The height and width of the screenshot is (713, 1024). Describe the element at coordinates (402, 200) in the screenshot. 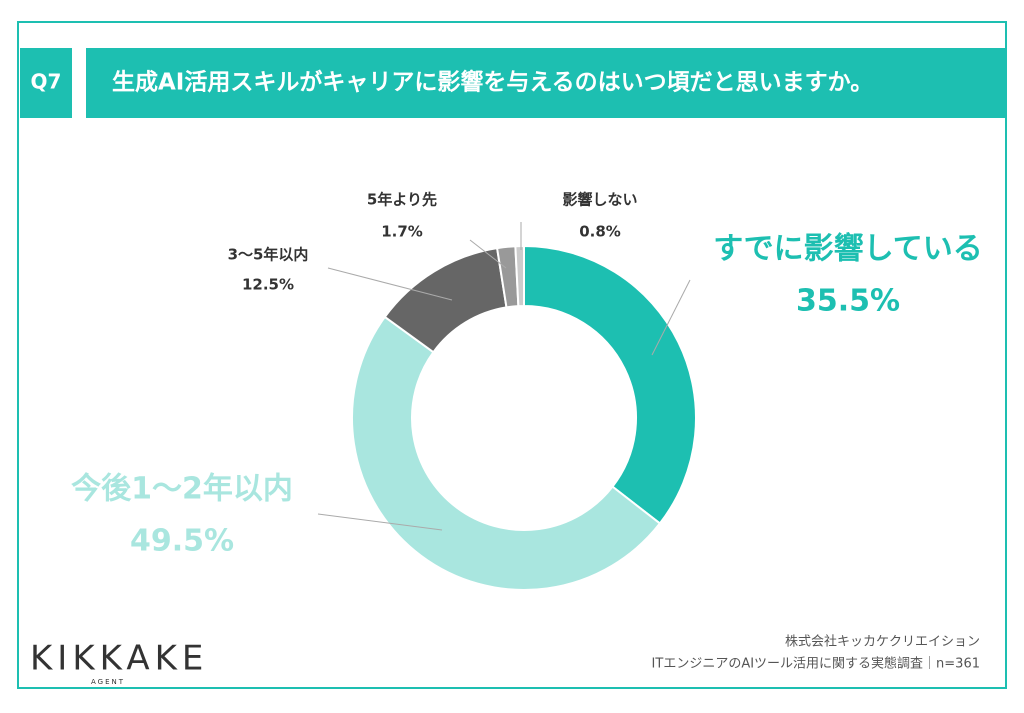

I see `category-label: 5年より先` at that location.